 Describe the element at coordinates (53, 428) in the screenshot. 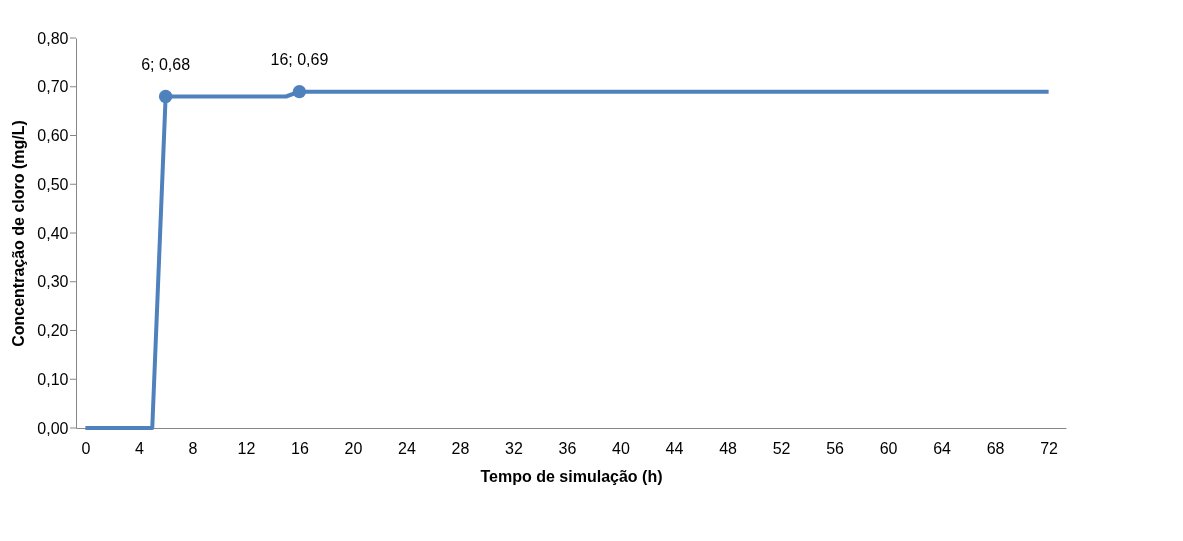

I see `y-tick-label: 0,00` at that location.